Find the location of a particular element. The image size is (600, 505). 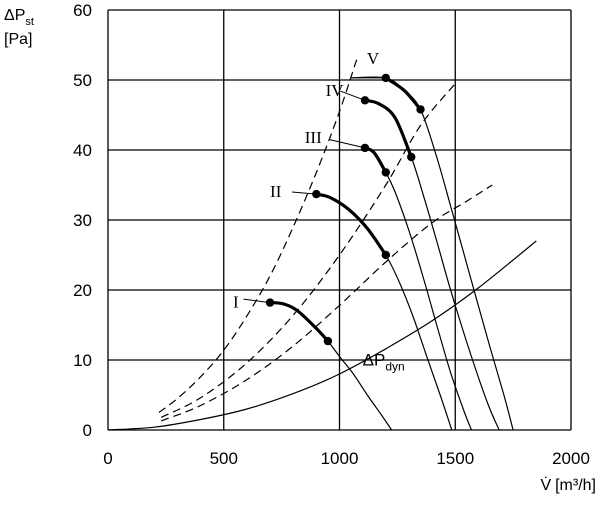

operating-range-IV is located at coordinates (388, 128).